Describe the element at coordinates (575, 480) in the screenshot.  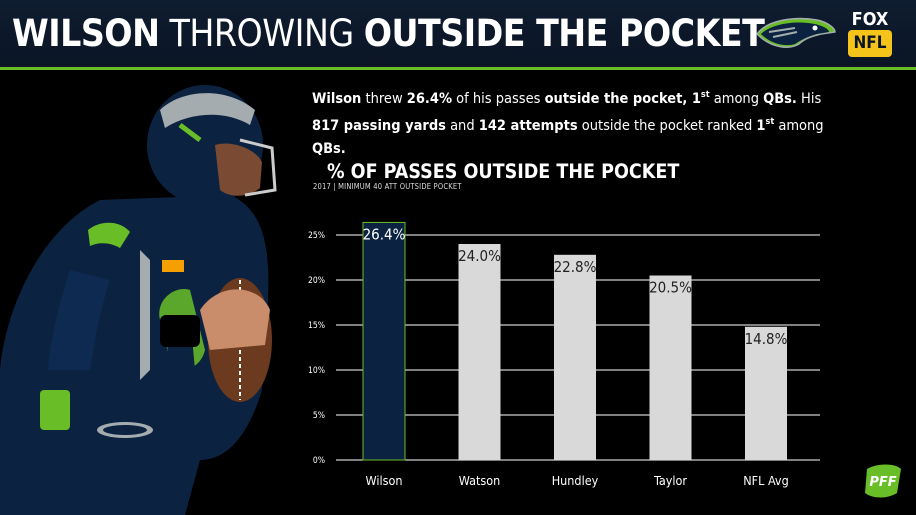
I see `x-tick-label: Hundley` at that location.